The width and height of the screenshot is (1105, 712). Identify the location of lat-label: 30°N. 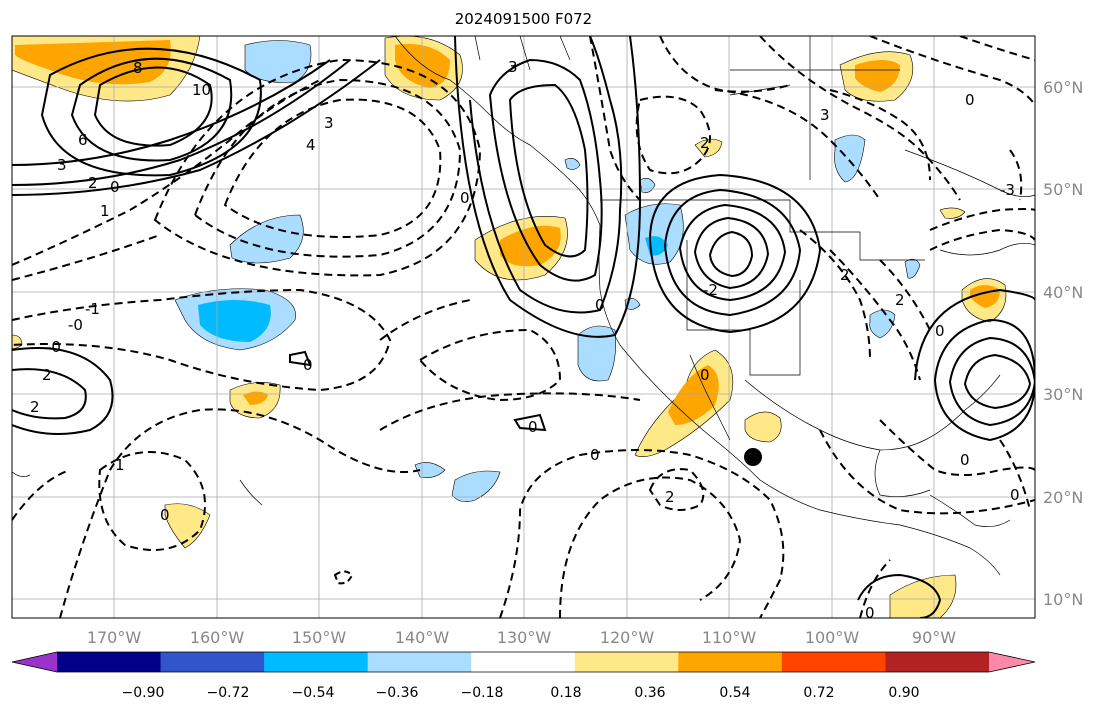
(1063, 394).